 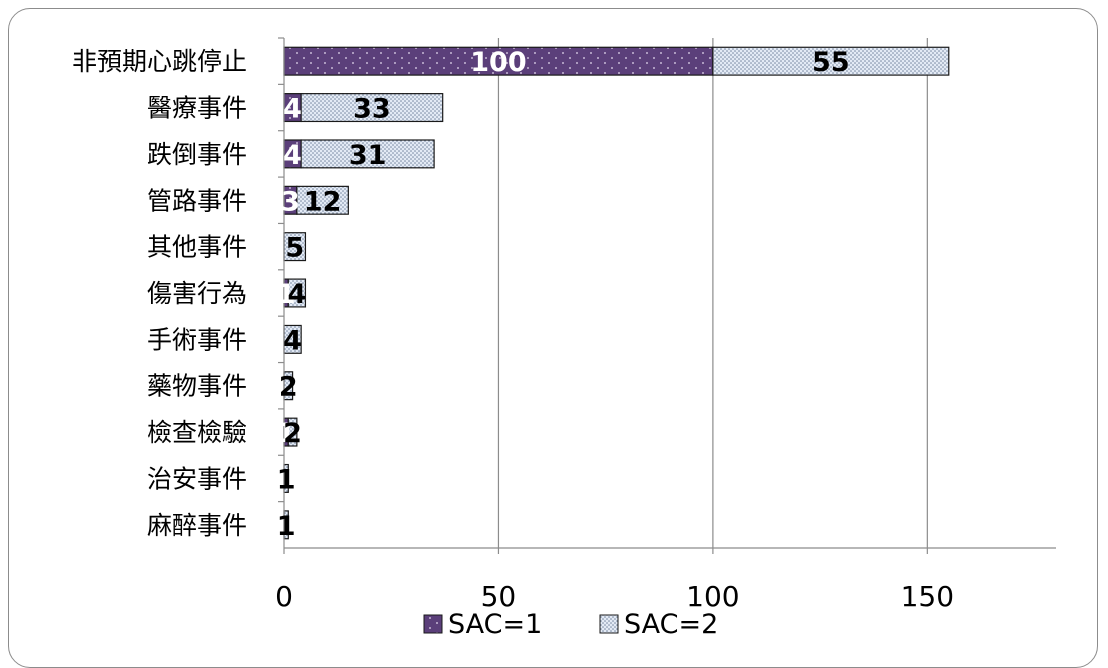 I want to click on category-label: 跌倒事件, so click(x=197, y=154).